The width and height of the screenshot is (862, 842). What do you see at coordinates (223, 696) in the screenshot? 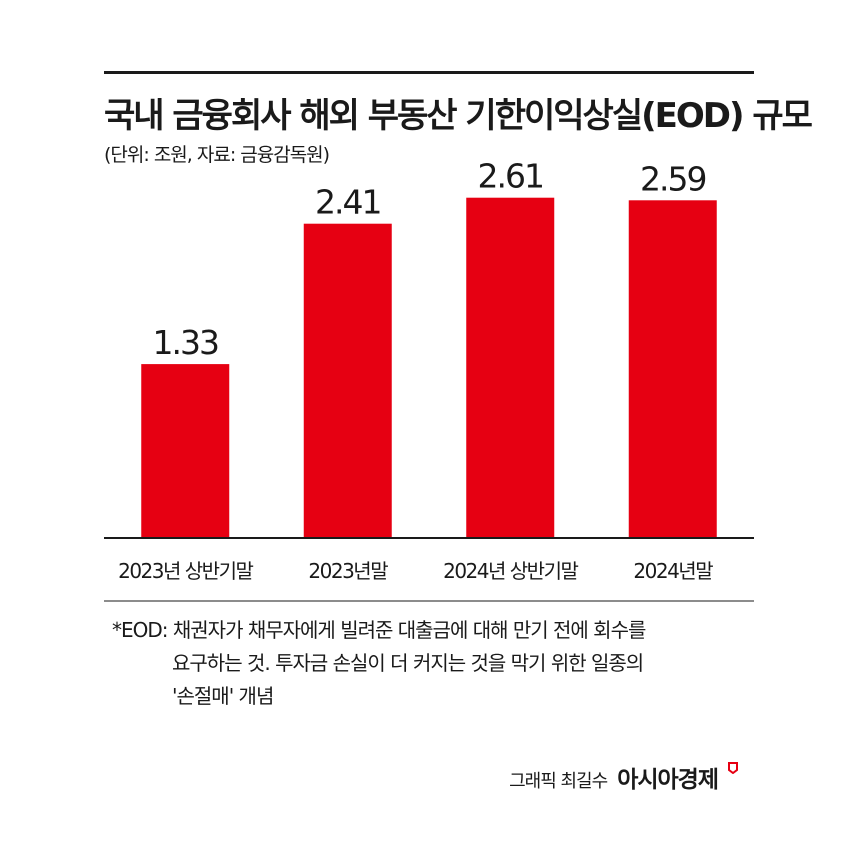
I see `footnote-line-3: '손절매' 개념` at bounding box center [223, 696].